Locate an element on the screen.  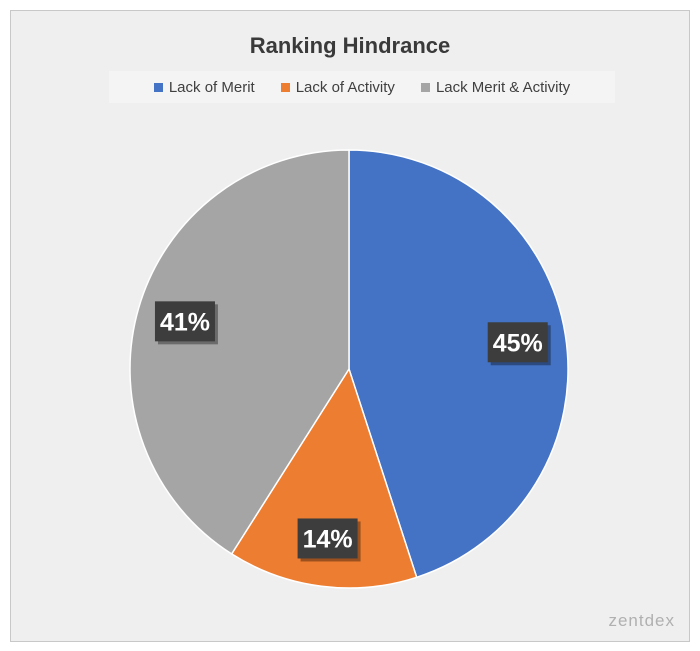
data-label: 41% is located at coordinates (186, 323).